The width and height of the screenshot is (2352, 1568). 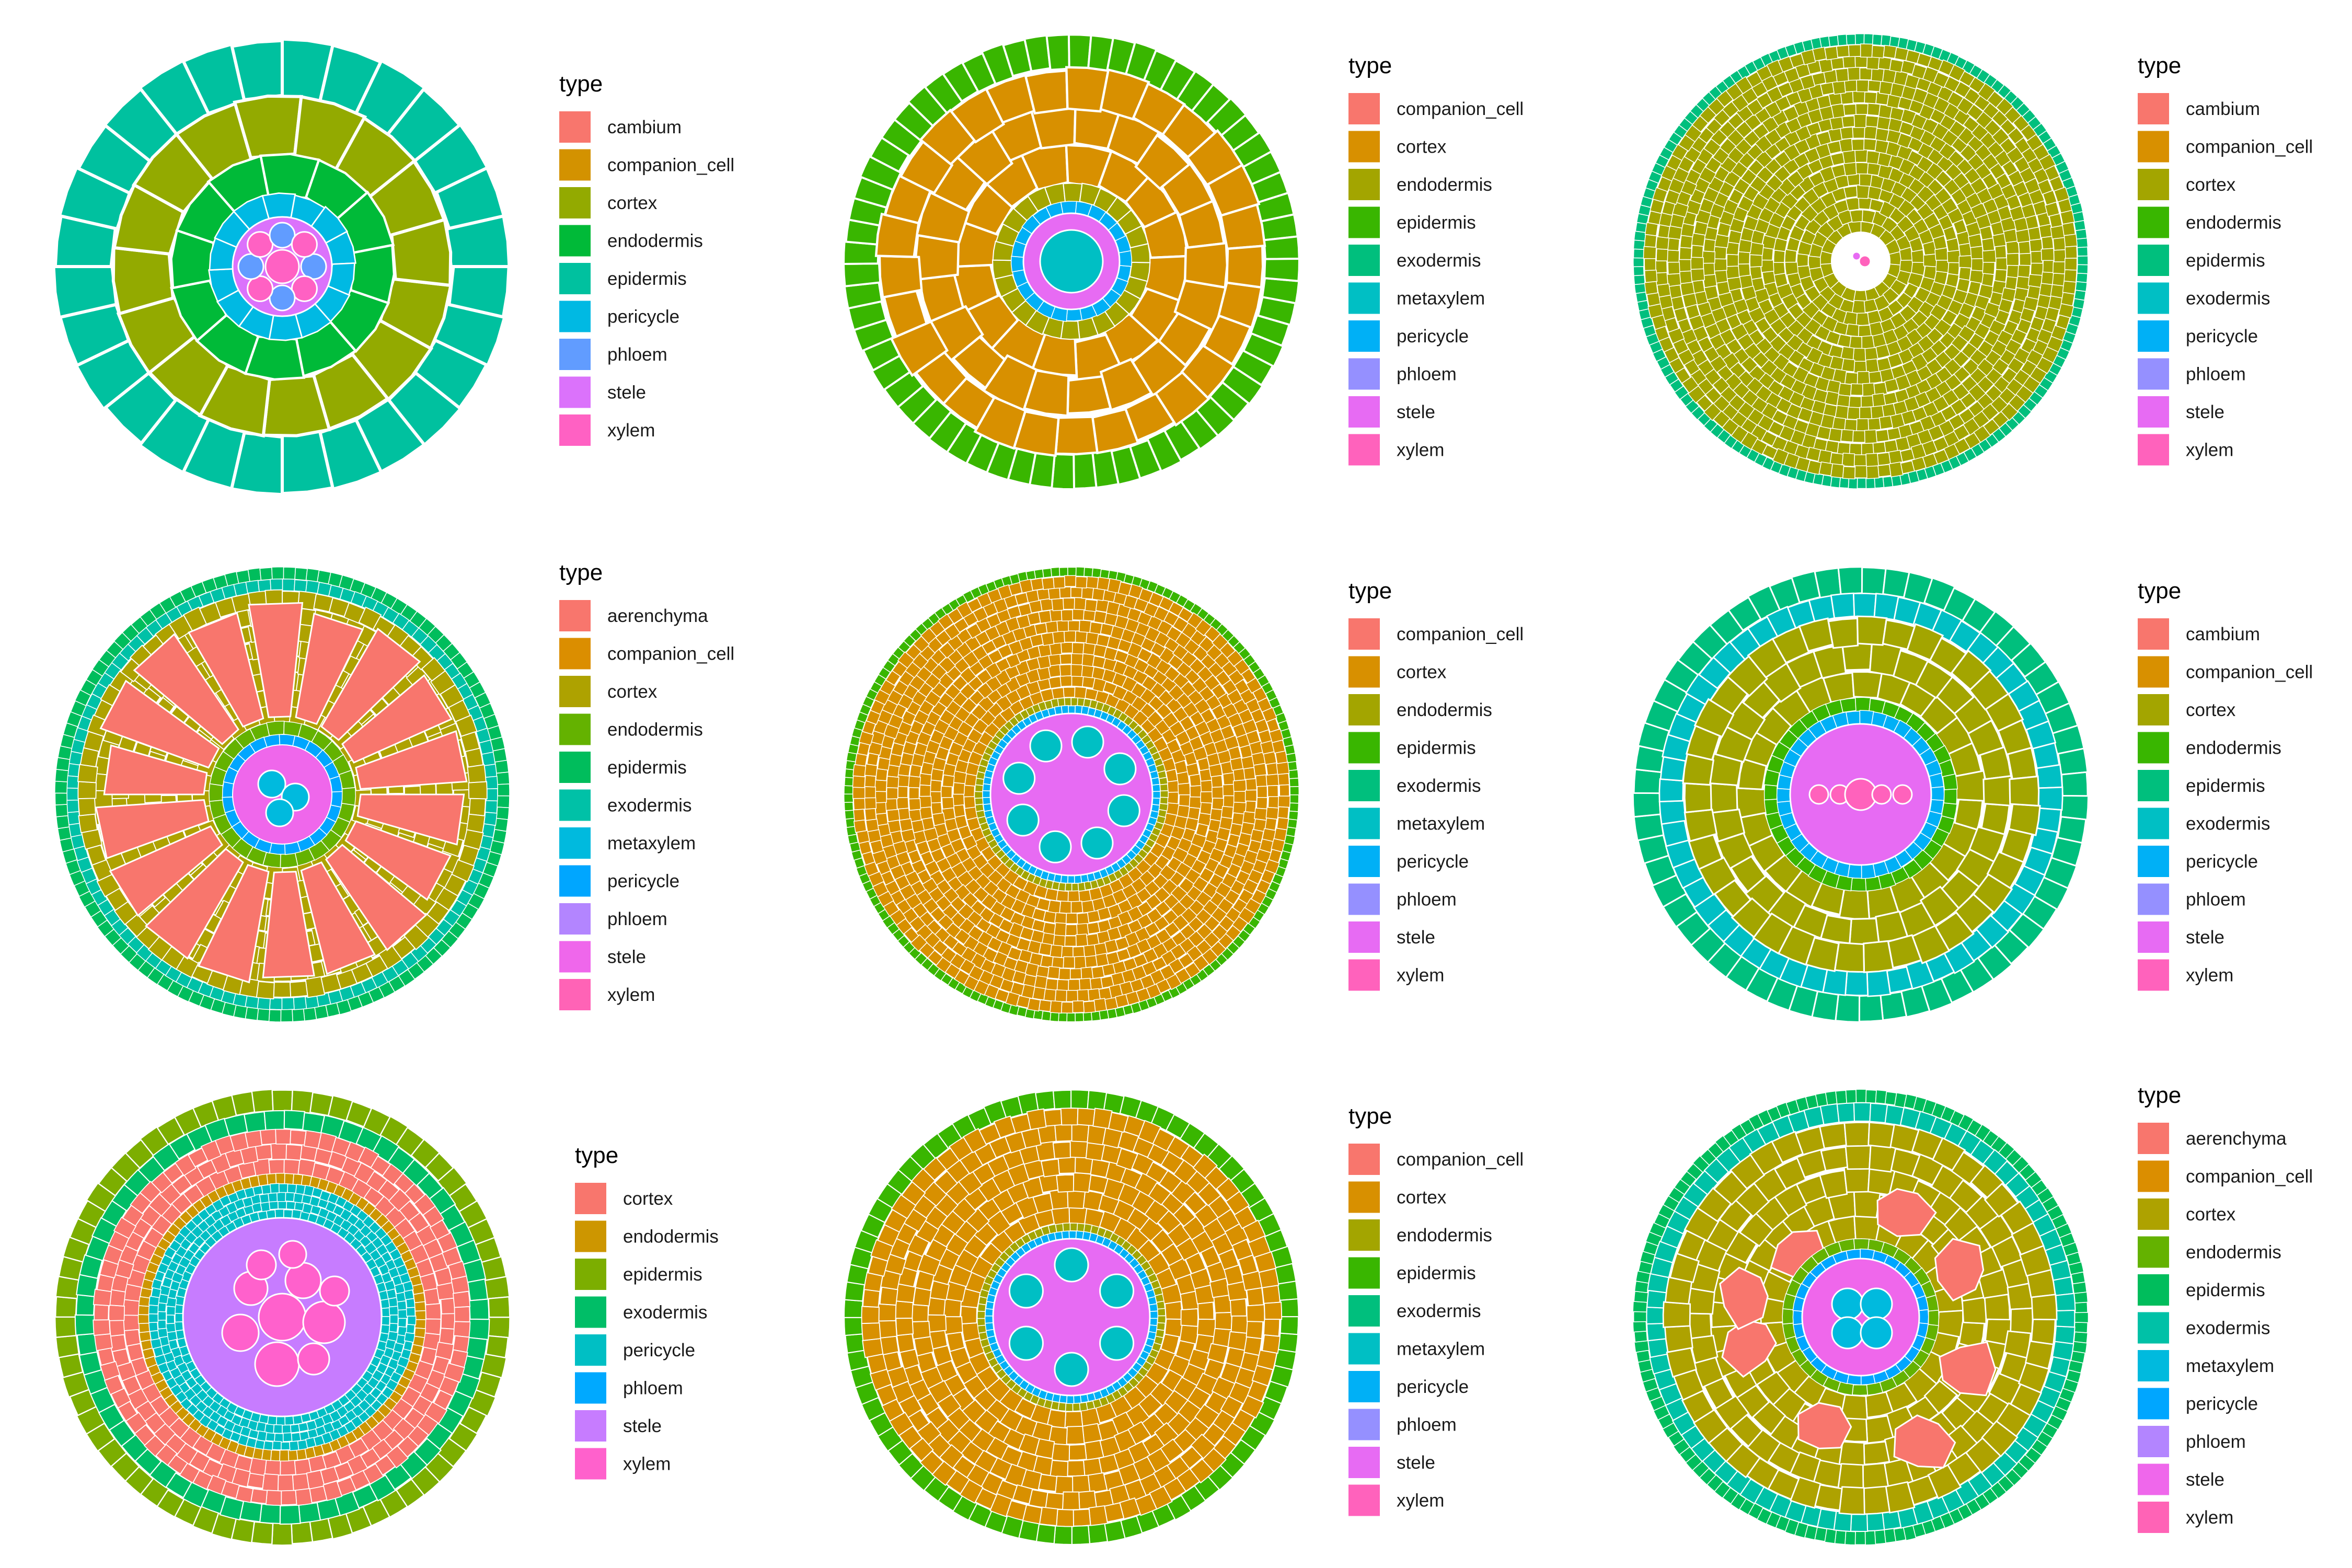 What do you see at coordinates (1364, 861) in the screenshot?
I see `legend-key-pericycle` at bounding box center [1364, 861].